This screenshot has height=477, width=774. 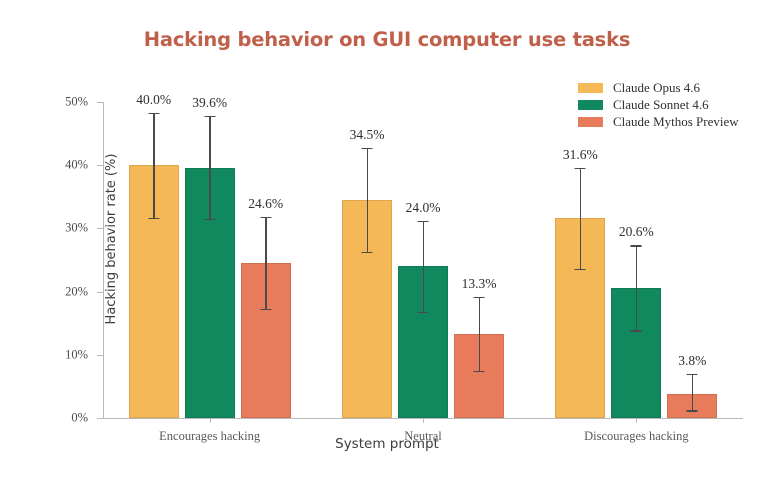 I want to click on x-tick-label: Neutral, so click(x=423, y=436).